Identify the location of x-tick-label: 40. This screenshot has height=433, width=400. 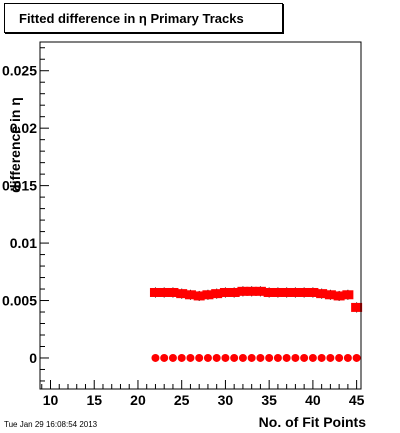
(313, 400).